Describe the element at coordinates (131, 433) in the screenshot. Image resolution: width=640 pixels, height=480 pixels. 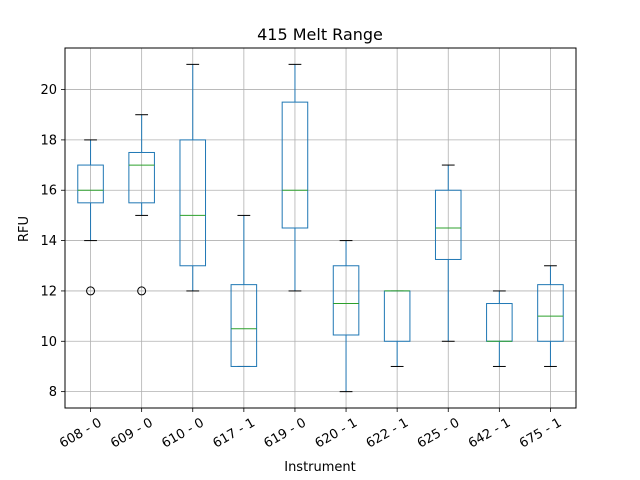
I see `x-tick-label: 609 - 0` at that location.